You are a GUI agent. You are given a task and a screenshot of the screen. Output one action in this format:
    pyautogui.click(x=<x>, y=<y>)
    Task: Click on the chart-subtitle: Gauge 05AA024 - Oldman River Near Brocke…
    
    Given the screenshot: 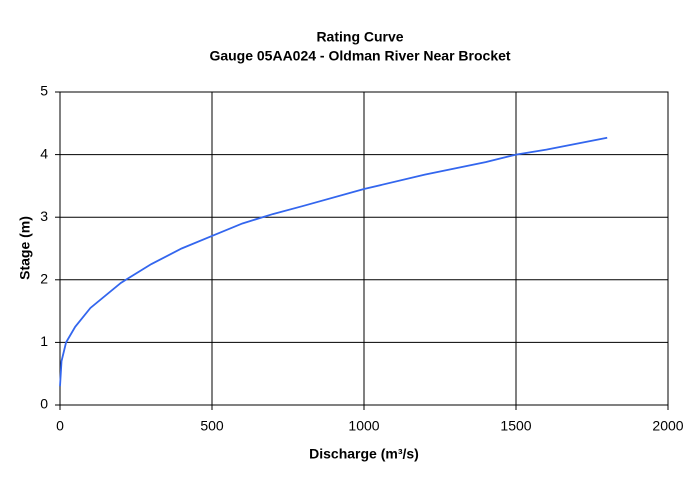 What is the action you would take?
    pyautogui.click(x=359, y=56)
    